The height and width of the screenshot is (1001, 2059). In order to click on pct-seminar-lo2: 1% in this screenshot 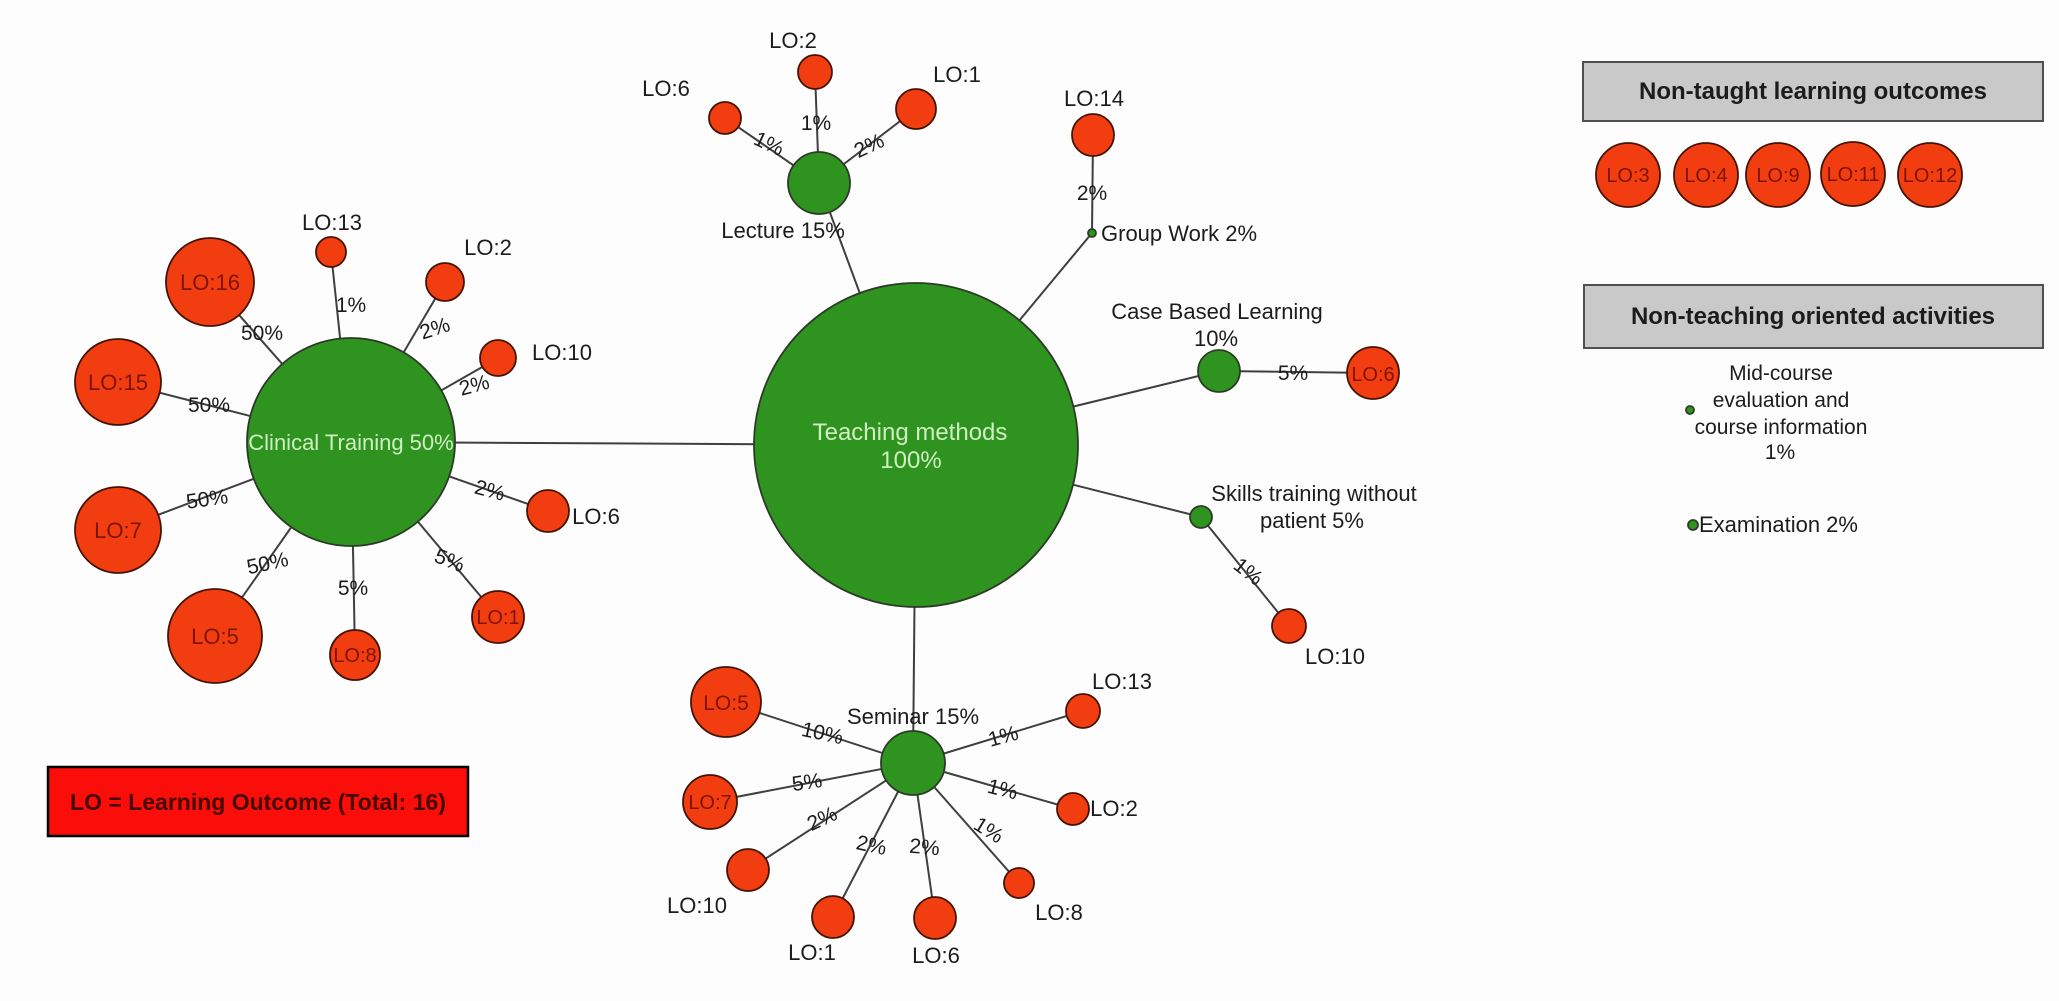, I will do `click(1002, 790)`.